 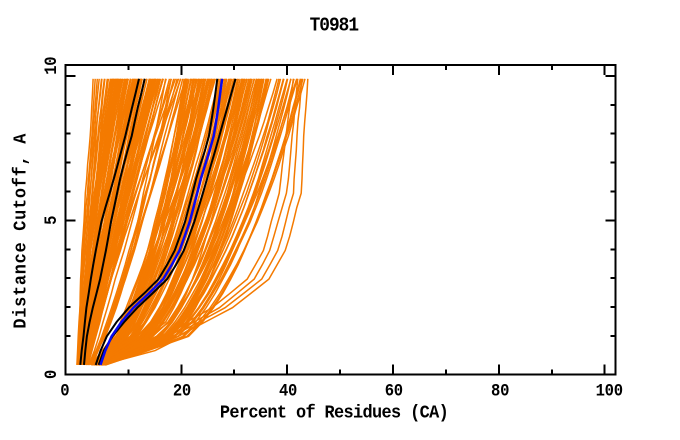 What do you see at coordinates (334, 413) in the screenshot?
I see `svg-text: Percent of Residues (CA)` at bounding box center [334, 413].